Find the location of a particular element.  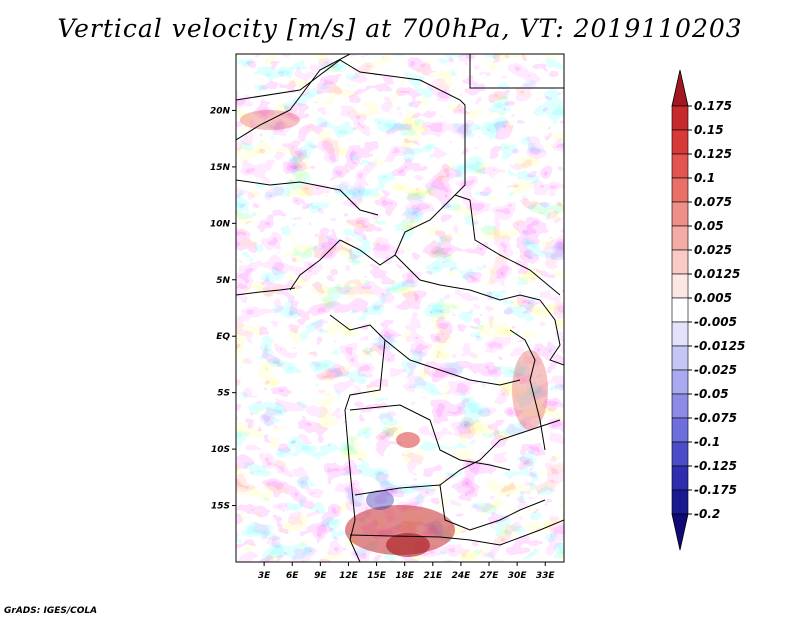

colorbar-label: -0.0125 is located at coordinates (719, 346).